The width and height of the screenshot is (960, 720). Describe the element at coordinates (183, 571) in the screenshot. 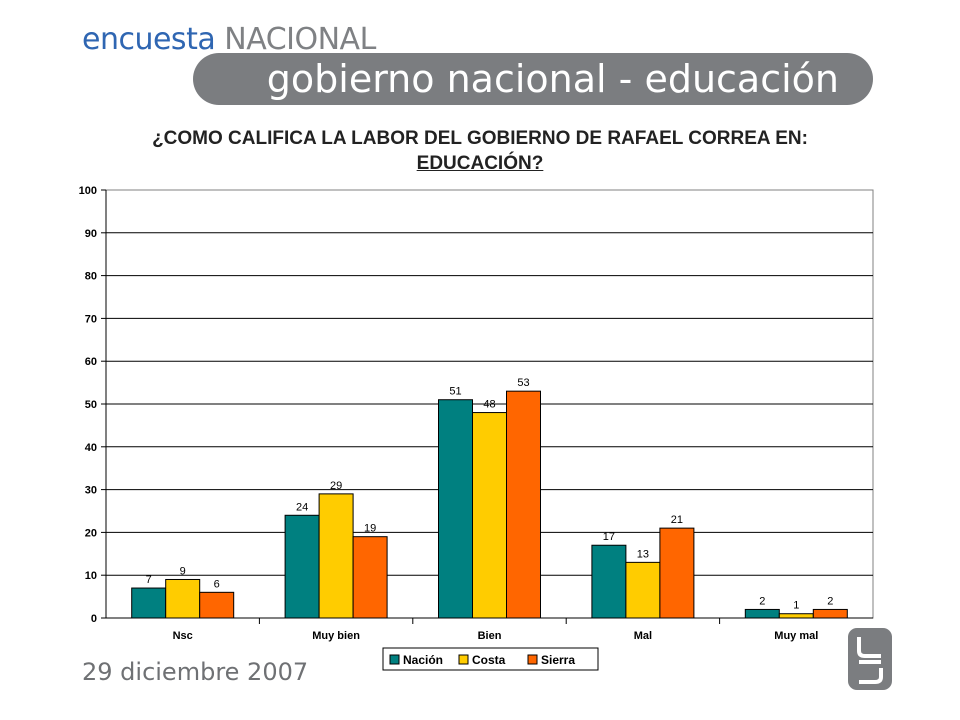

I see `data-label: 9` at that location.